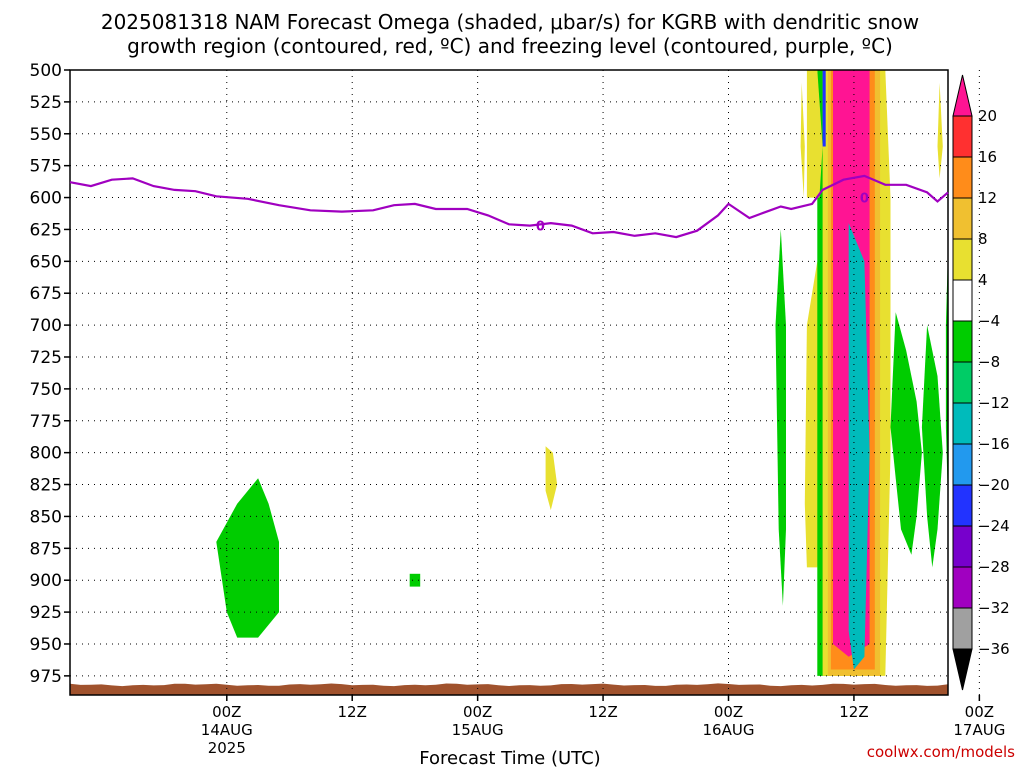 Image resolution: width=1024 pixels, height=768 pixels. I want to click on y-tick-label: 625, so click(46, 230).